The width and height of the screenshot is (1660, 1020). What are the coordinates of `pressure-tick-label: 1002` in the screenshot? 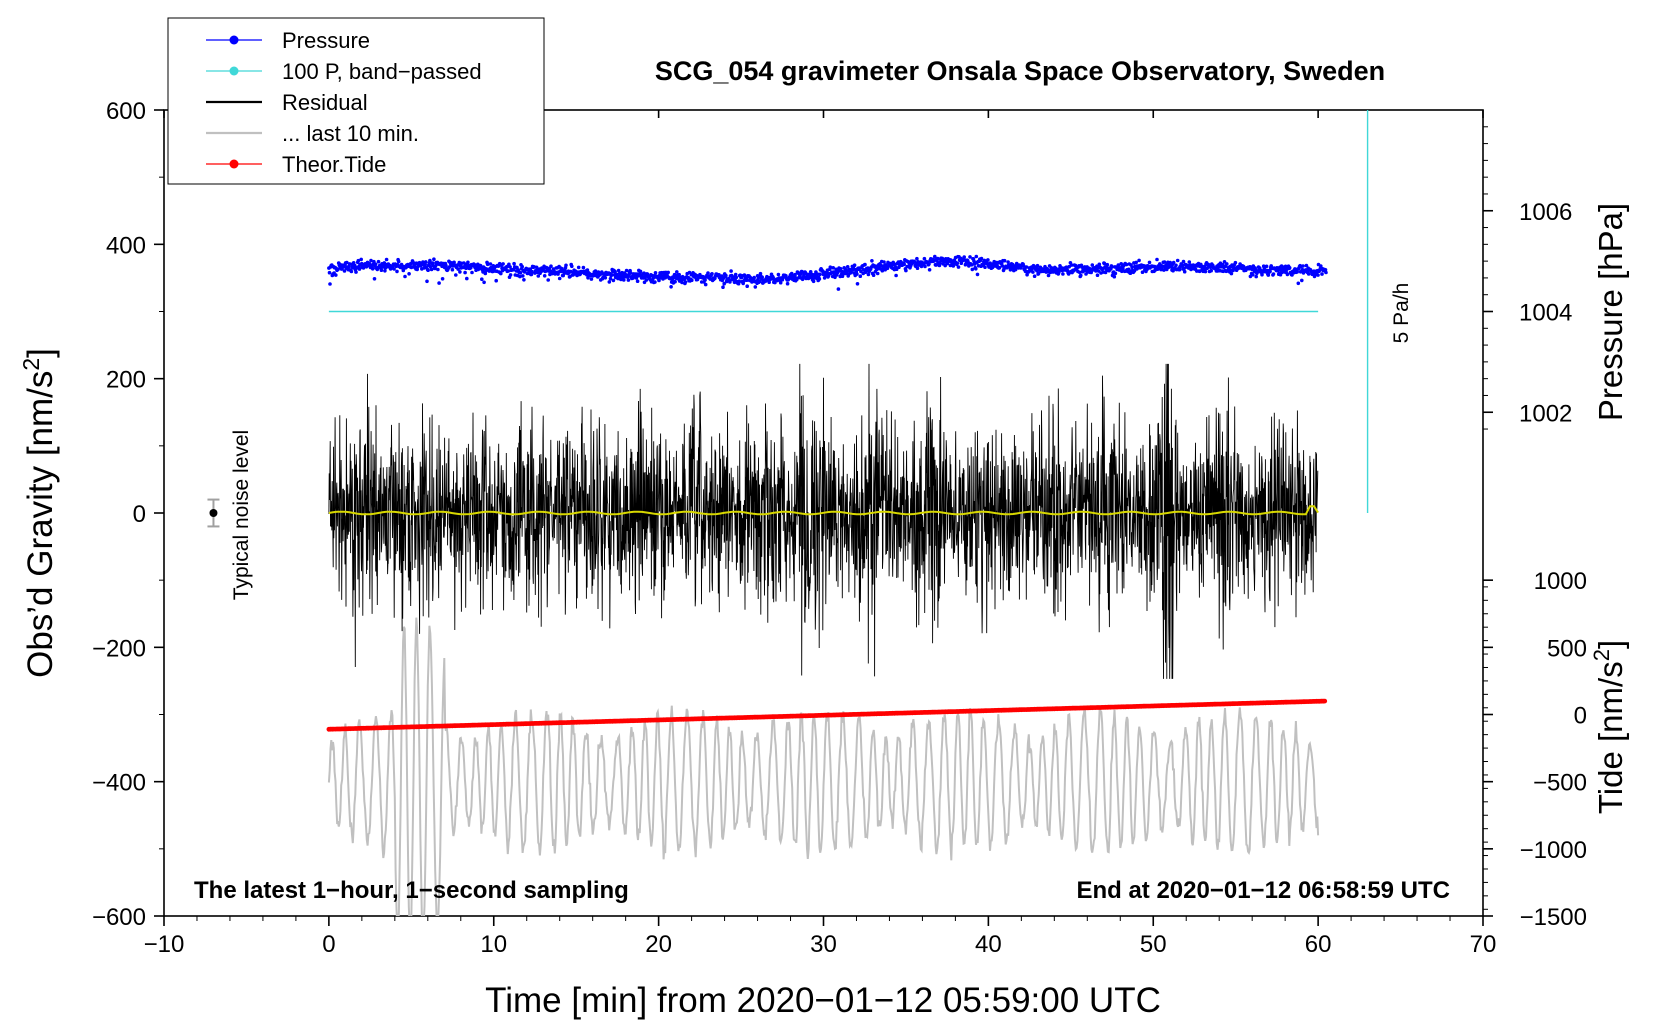 It's located at (1545, 413).